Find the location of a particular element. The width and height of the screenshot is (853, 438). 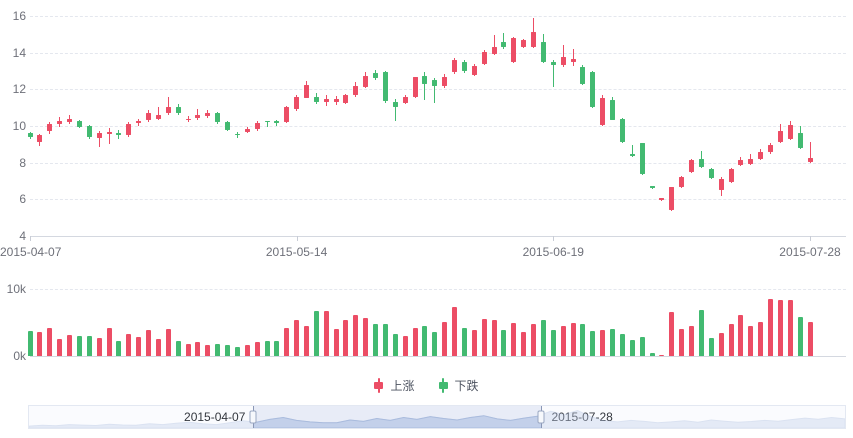

datazoom-window is located at coordinates (397, 417).